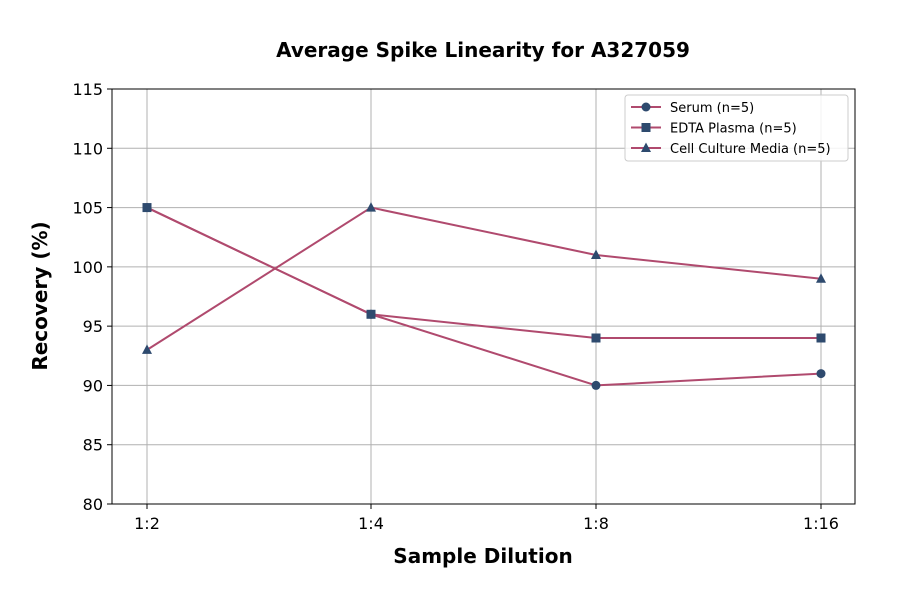 This screenshot has height=598, width=900. I want to click on legend-entry: Cell Culture Media (n=5), so click(731, 149).